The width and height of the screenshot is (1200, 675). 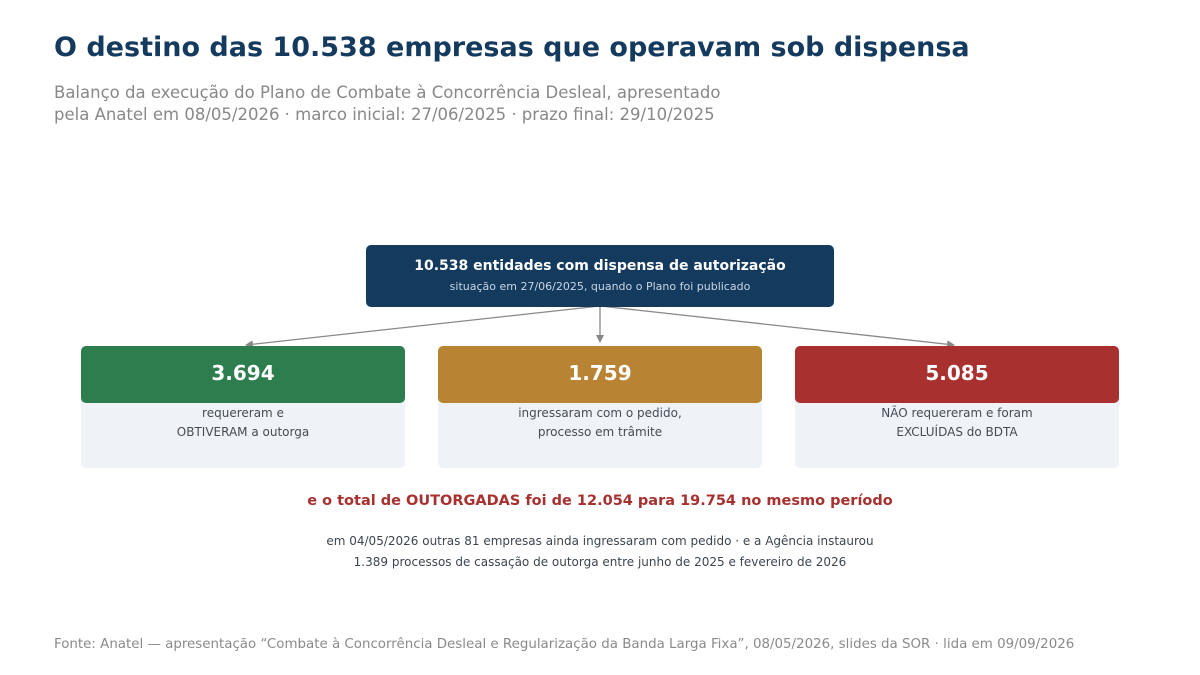 I want to click on outcome-header-em-tramite: 1.759, so click(x=600, y=374).